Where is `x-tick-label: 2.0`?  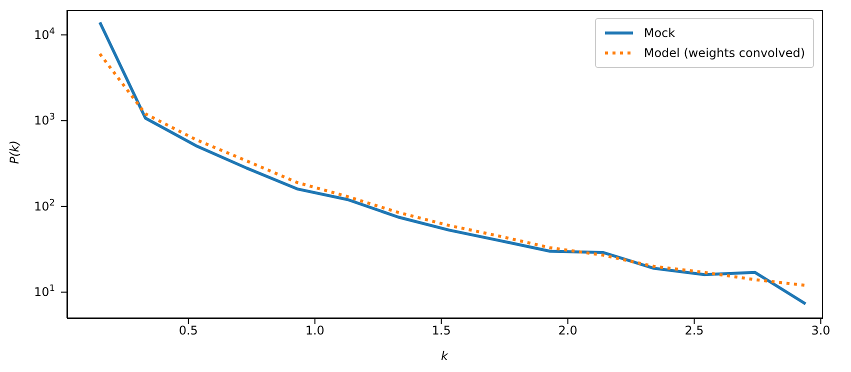
x-tick-label: 2.0 is located at coordinates (568, 331).